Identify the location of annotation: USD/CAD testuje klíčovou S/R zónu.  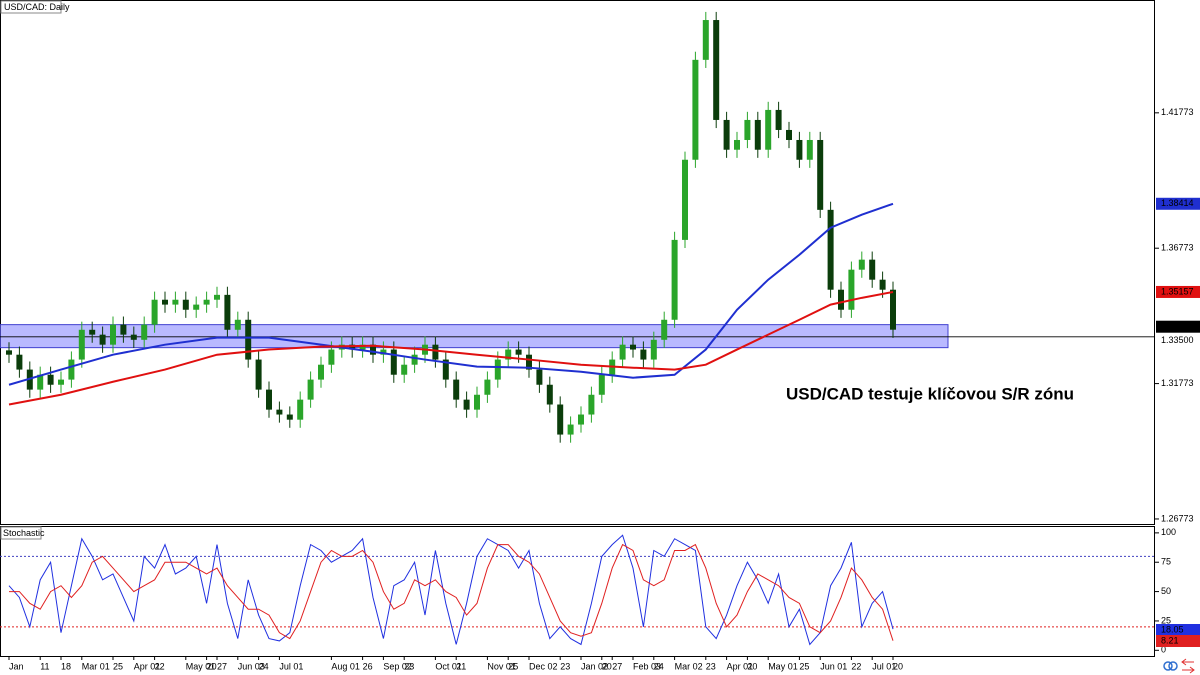
(930, 393).